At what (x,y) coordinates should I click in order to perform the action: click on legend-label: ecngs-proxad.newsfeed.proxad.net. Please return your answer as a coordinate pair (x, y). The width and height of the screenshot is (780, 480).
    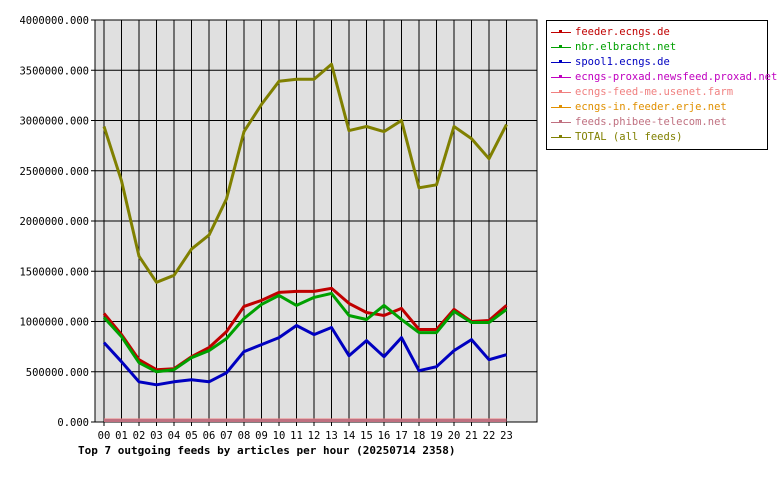
    Looking at the image, I should click on (676, 77).